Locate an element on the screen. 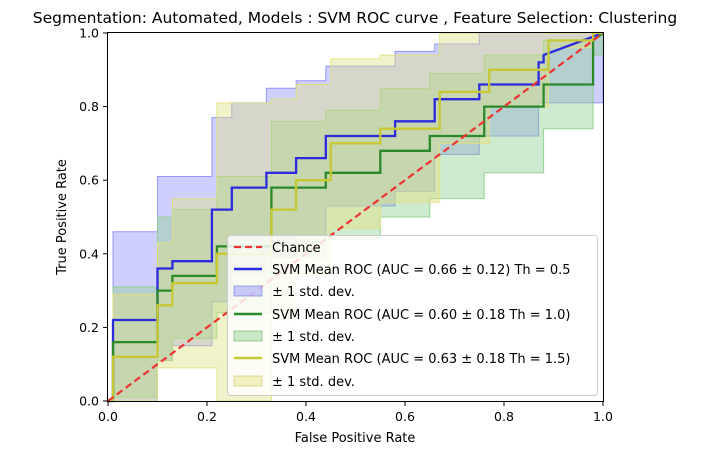  x-tick-label: 0.2 is located at coordinates (207, 416).